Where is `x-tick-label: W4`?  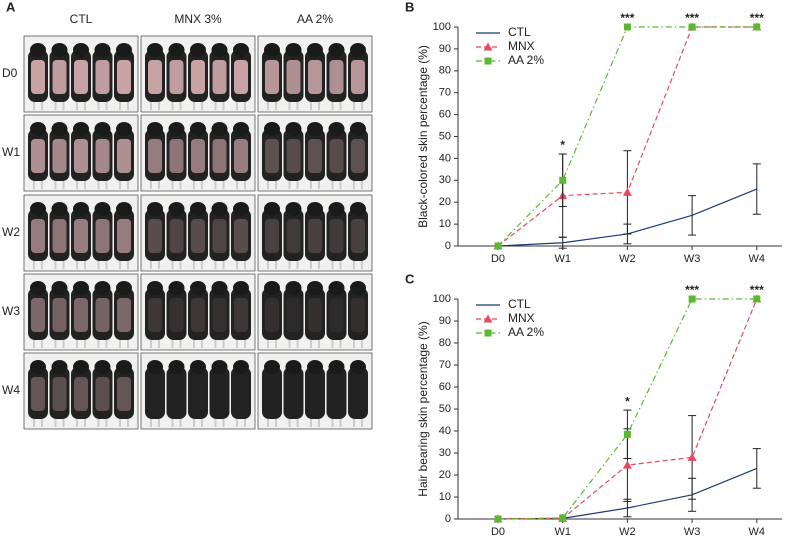
x-tick-label: W4 is located at coordinates (757, 259).